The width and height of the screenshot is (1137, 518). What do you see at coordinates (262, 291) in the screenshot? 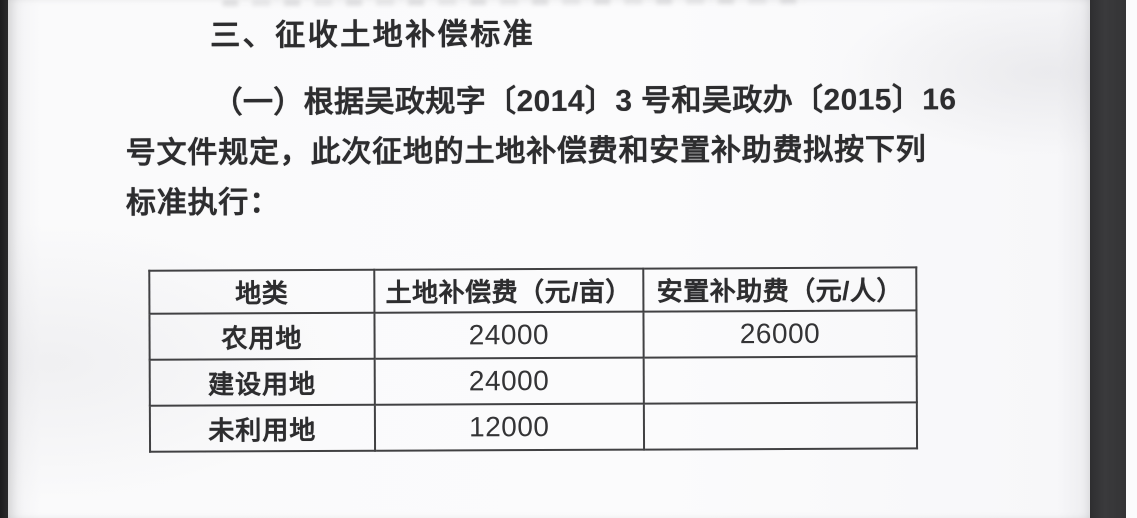
I see `column-header-land-type: 地类` at bounding box center [262, 291].